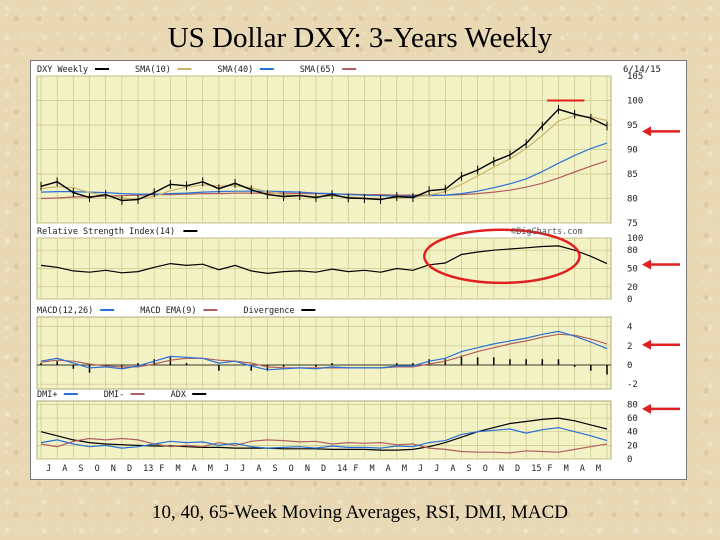 The image size is (720, 540). What do you see at coordinates (632, 224) in the screenshot?
I see `y-tick-label: 75` at bounding box center [632, 224].